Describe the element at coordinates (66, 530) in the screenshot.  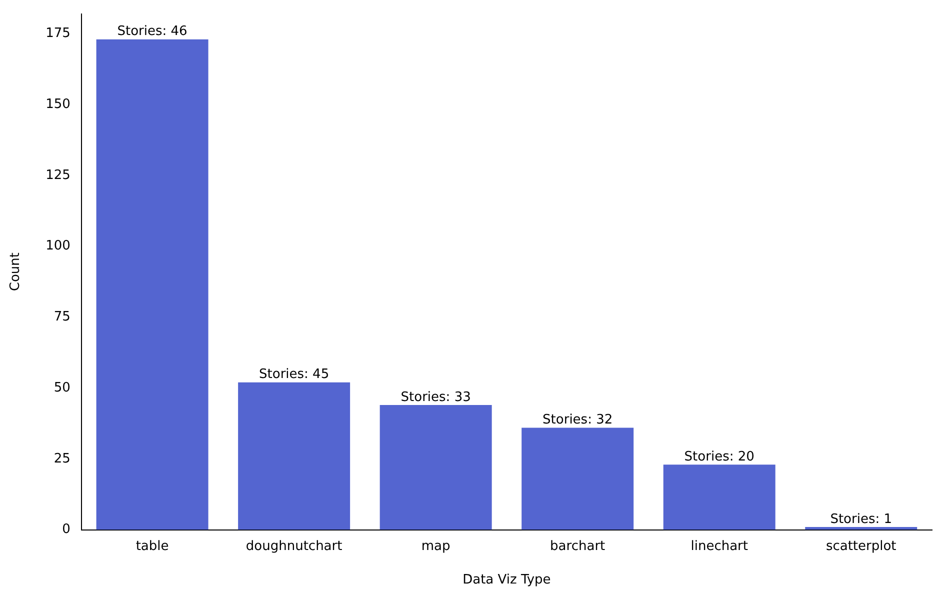
I see `y-tick-label: 0` at that location.